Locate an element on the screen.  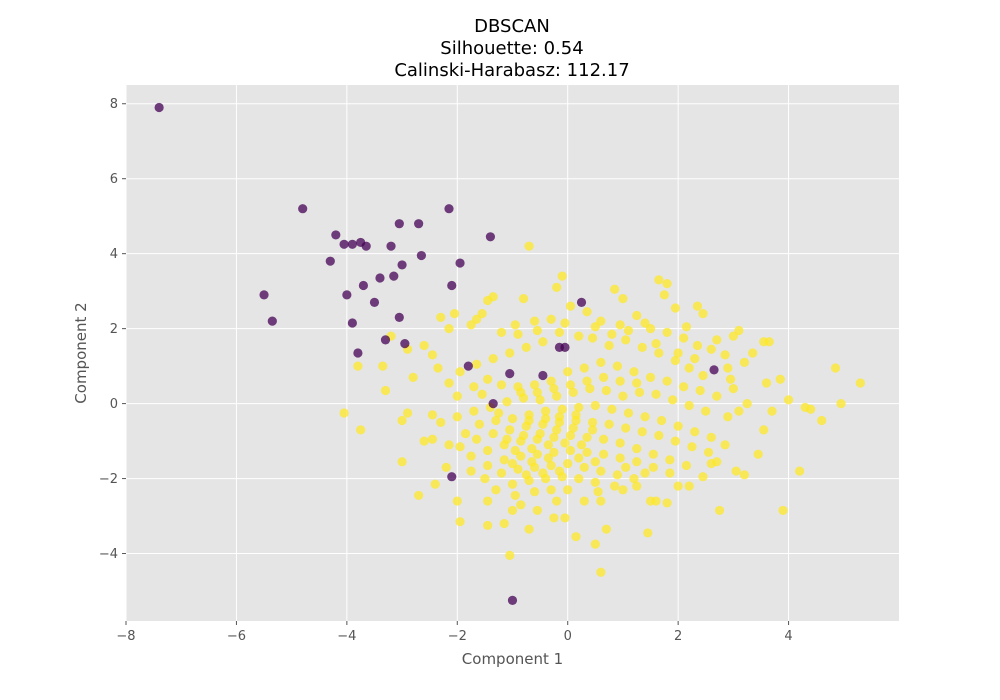
x-axis-label: Component 1 is located at coordinates (512, 659).